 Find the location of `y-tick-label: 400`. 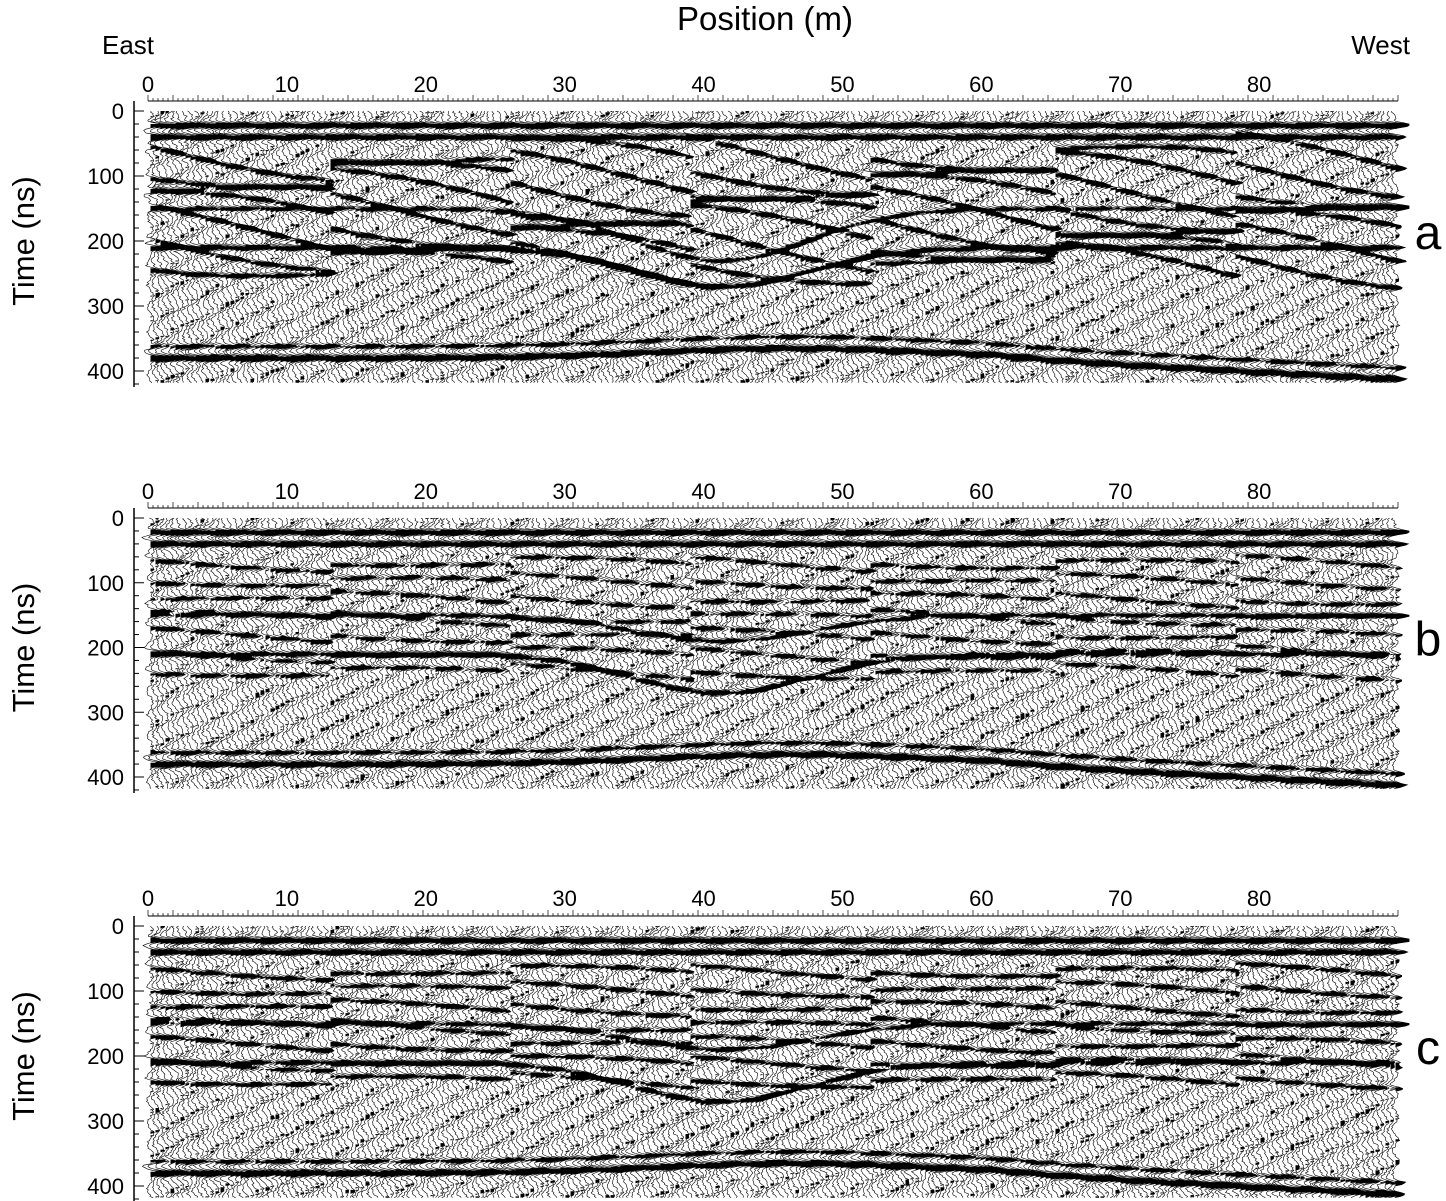

y-tick-label: 400 is located at coordinates (105, 1186).